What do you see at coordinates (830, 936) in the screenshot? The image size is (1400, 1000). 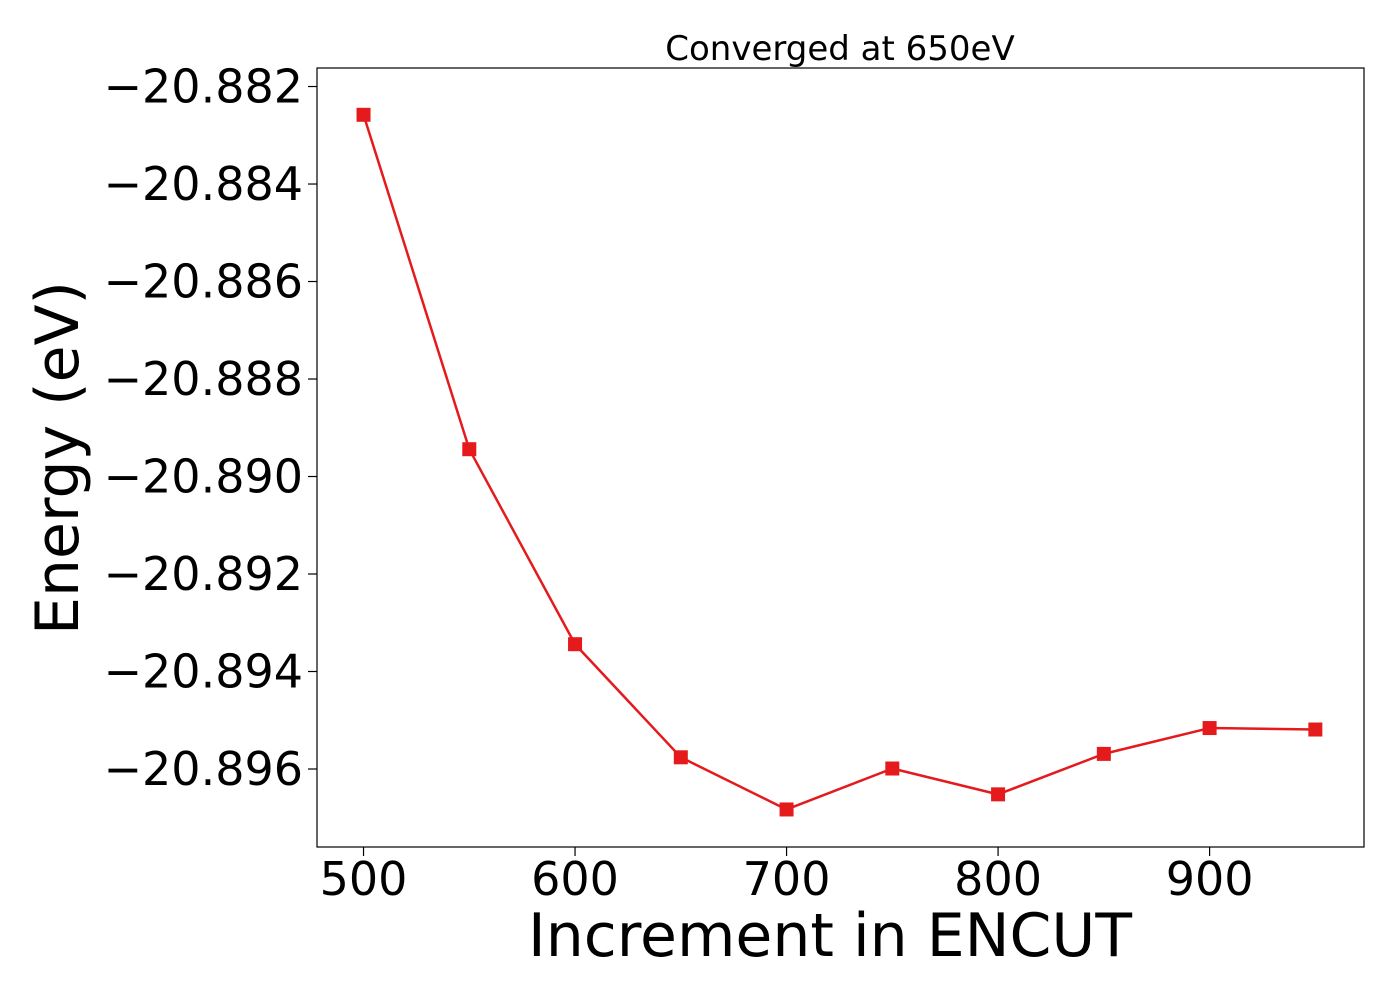 I see `x-axis-label: Increment in ENCUT` at bounding box center [830, 936].